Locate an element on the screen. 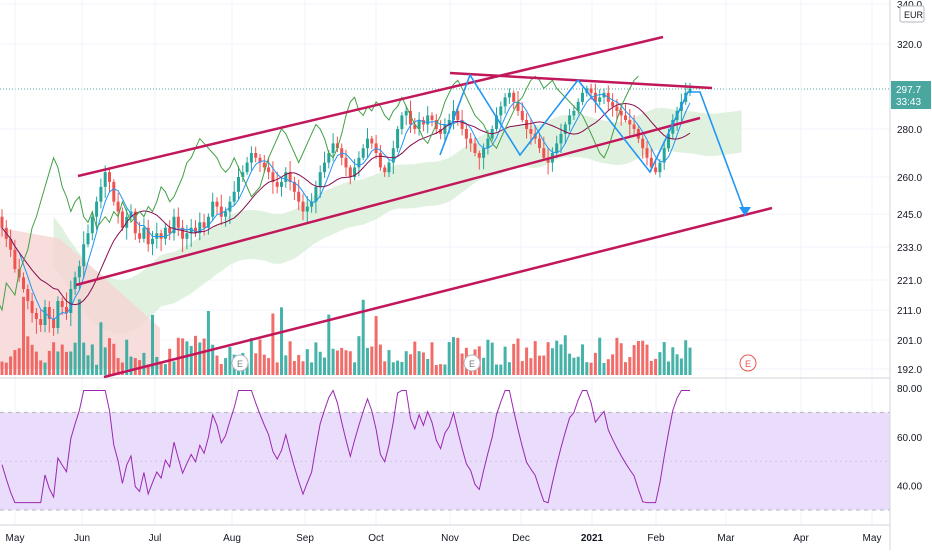  time-tick-label: Oct is located at coordinates (376, 538).